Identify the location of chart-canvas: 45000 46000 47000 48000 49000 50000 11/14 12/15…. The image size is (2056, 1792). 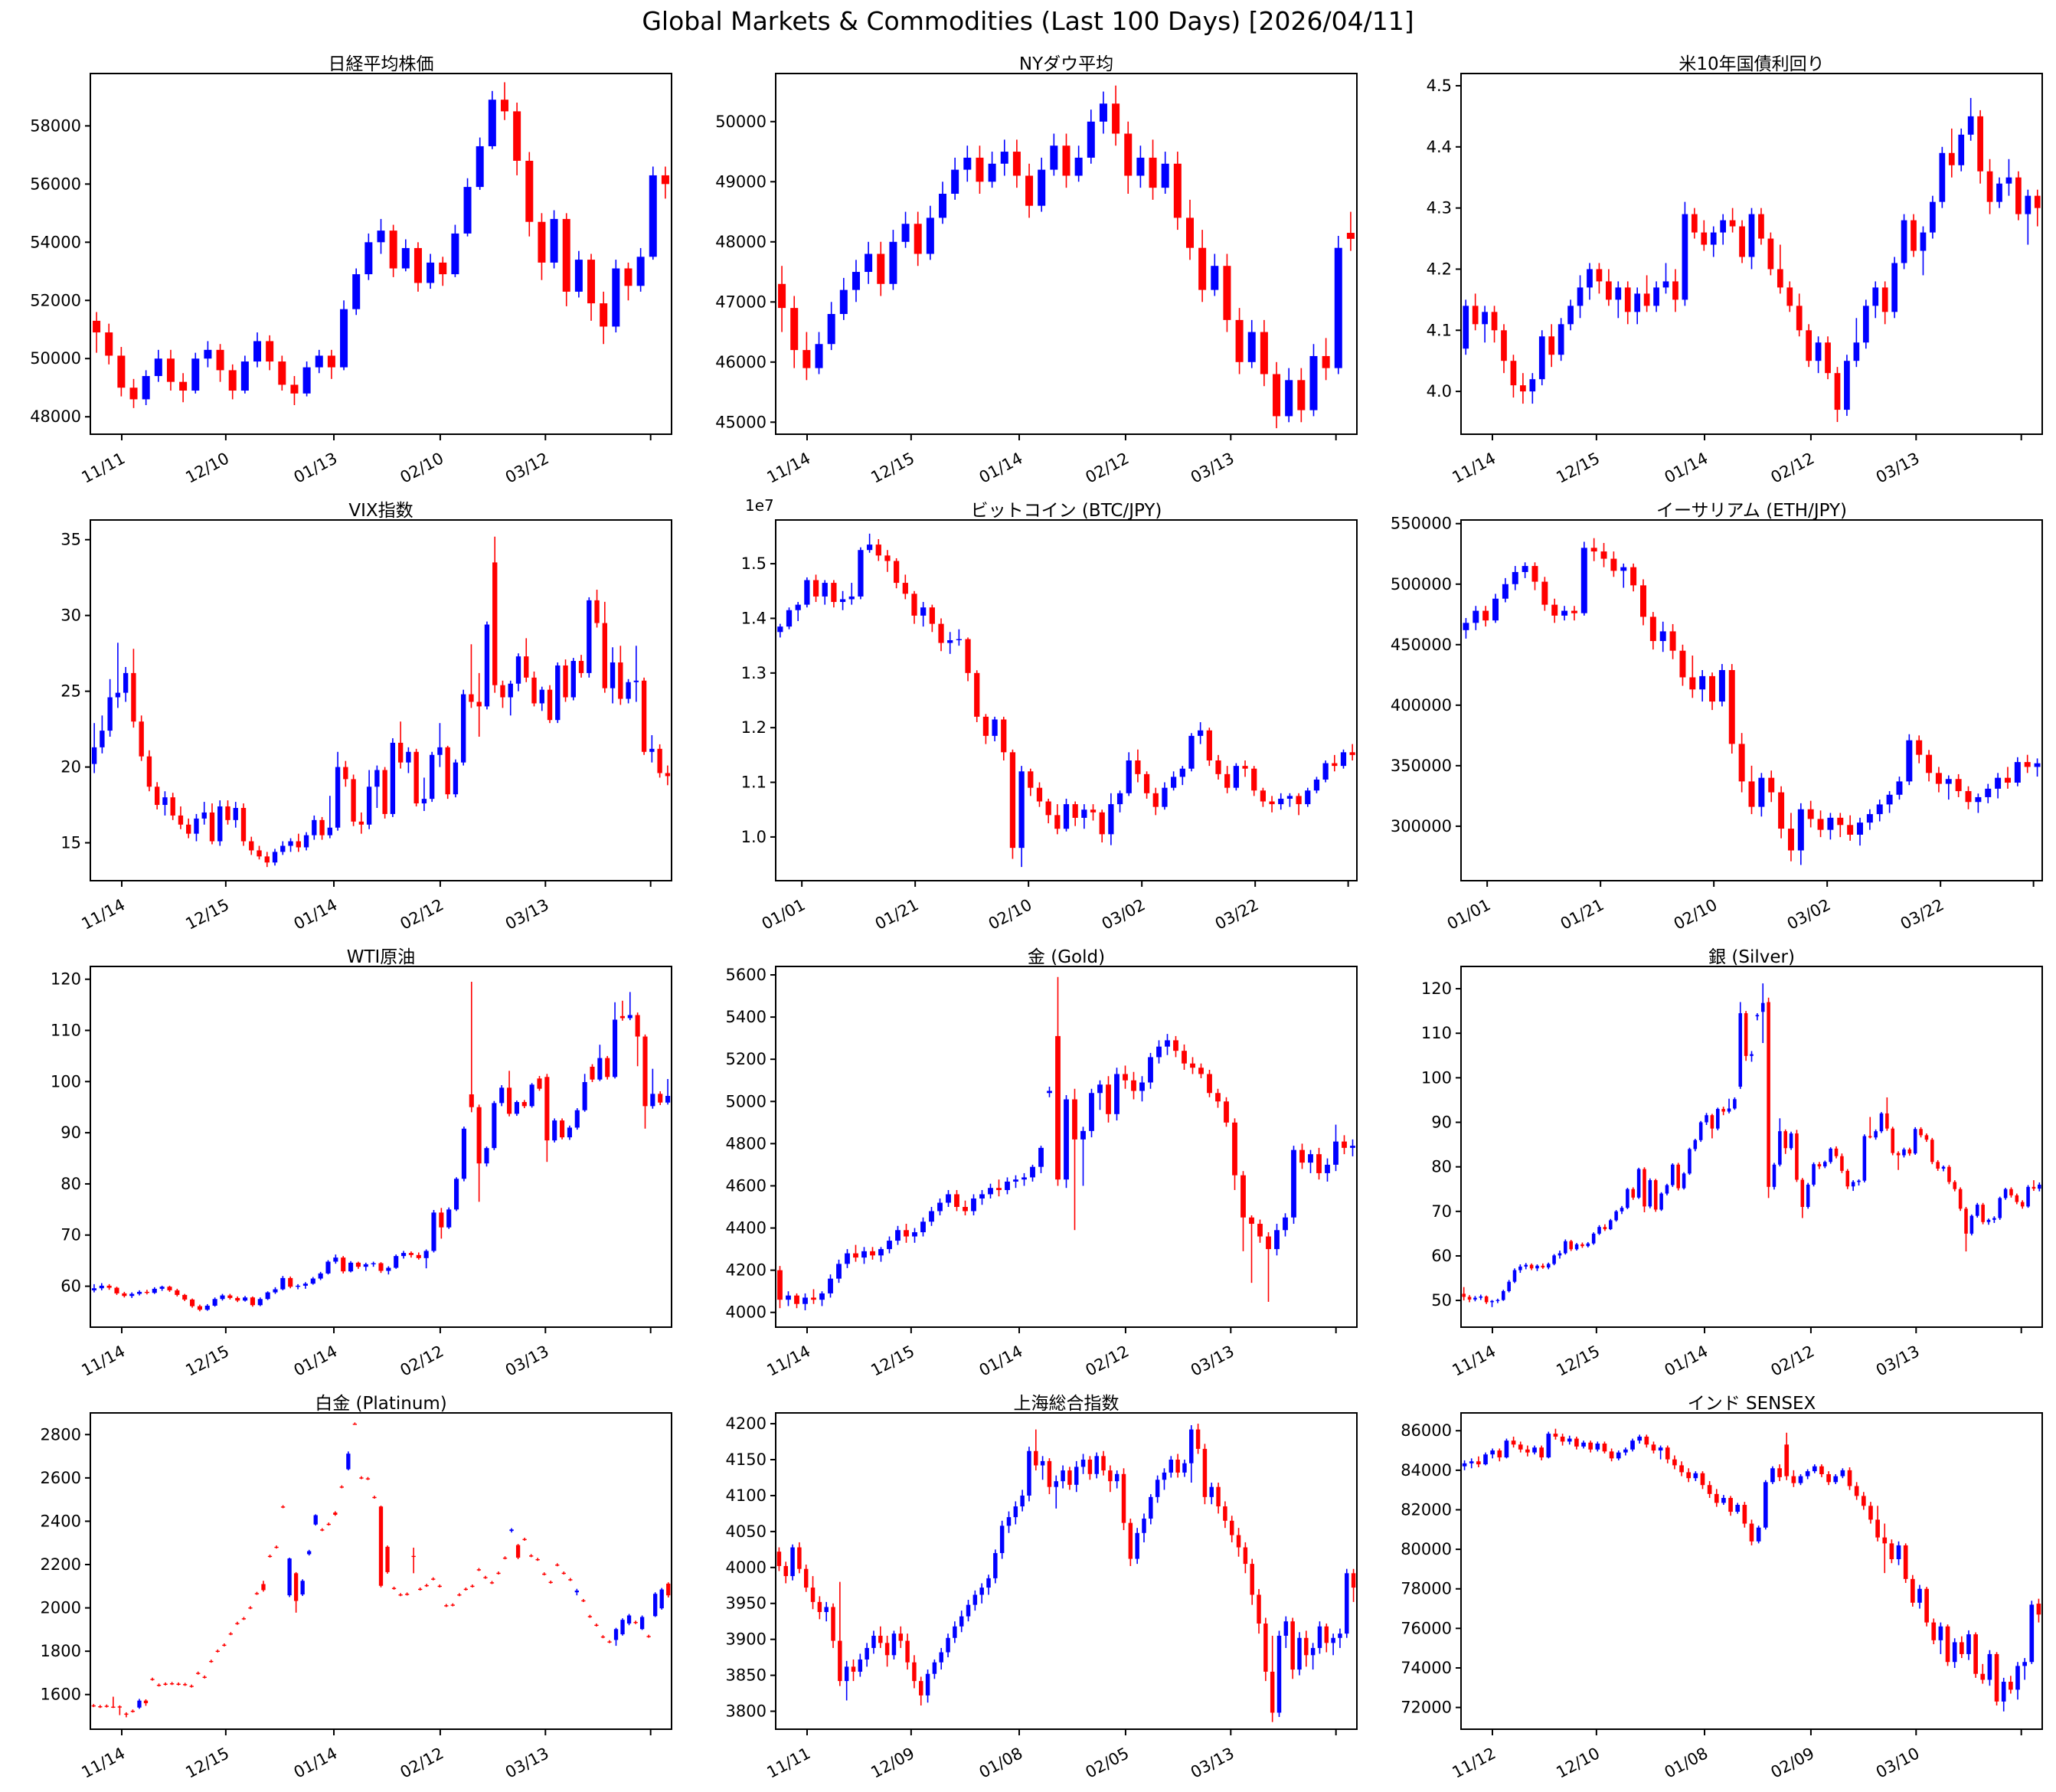
(1028, 270).